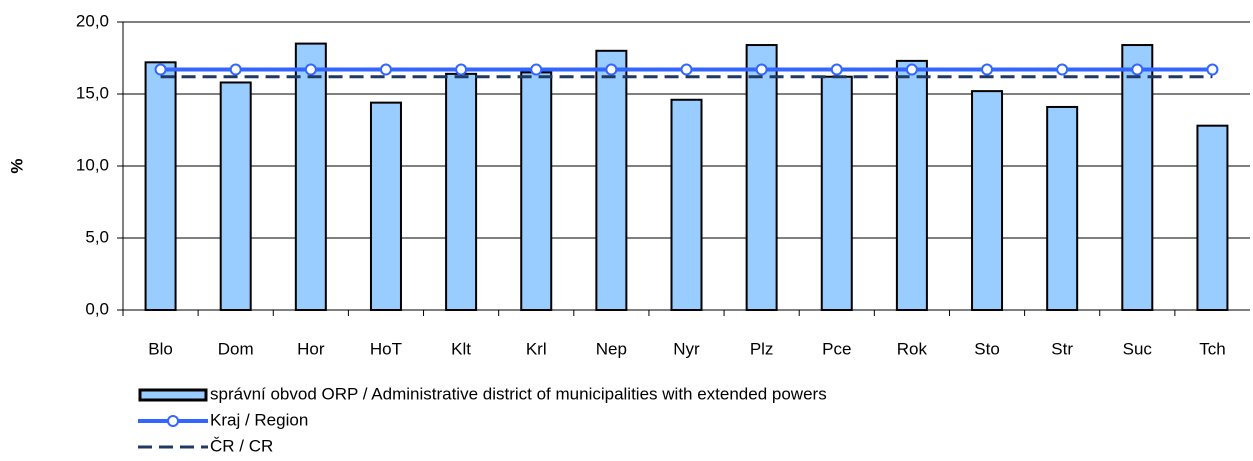  Describe the element at coordinates (241, 445) in the screenshot. I see `legend-label: ČR / CR` at that location.